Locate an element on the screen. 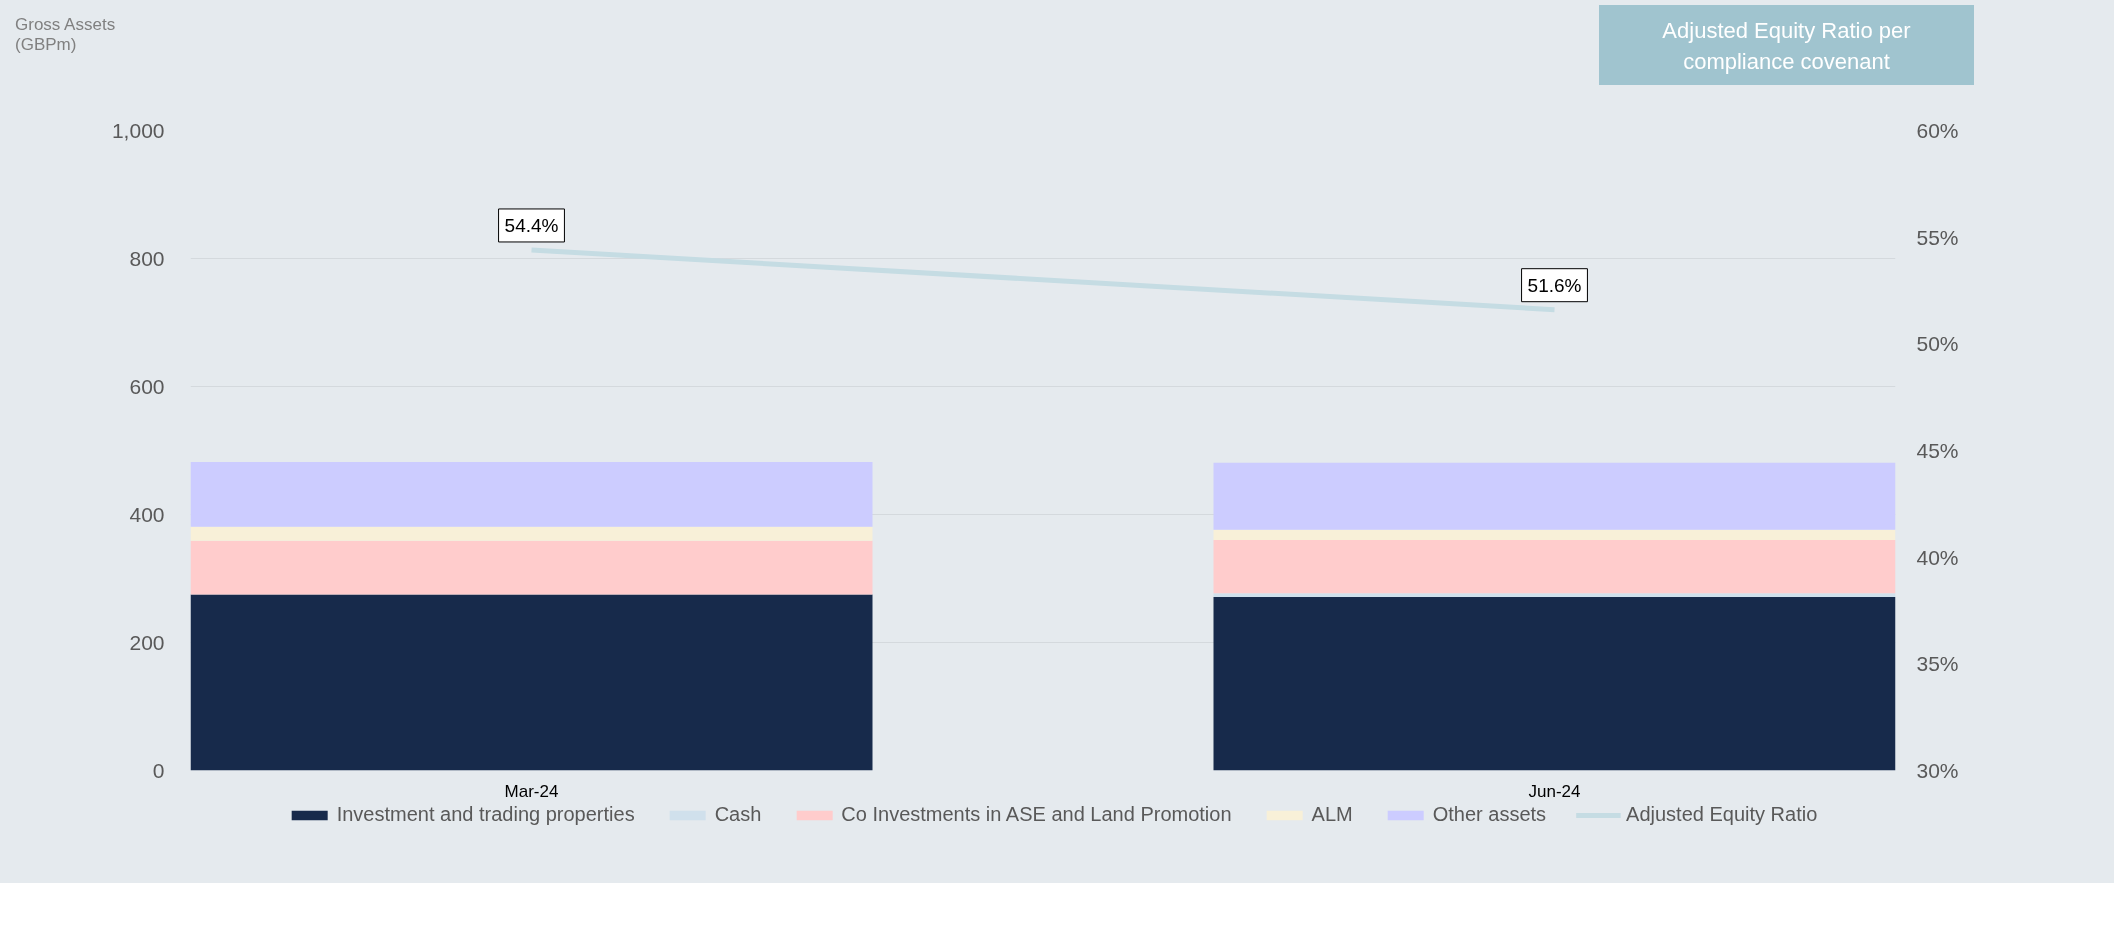  data-label: 51.6% is located at coordinates (1554, 285).